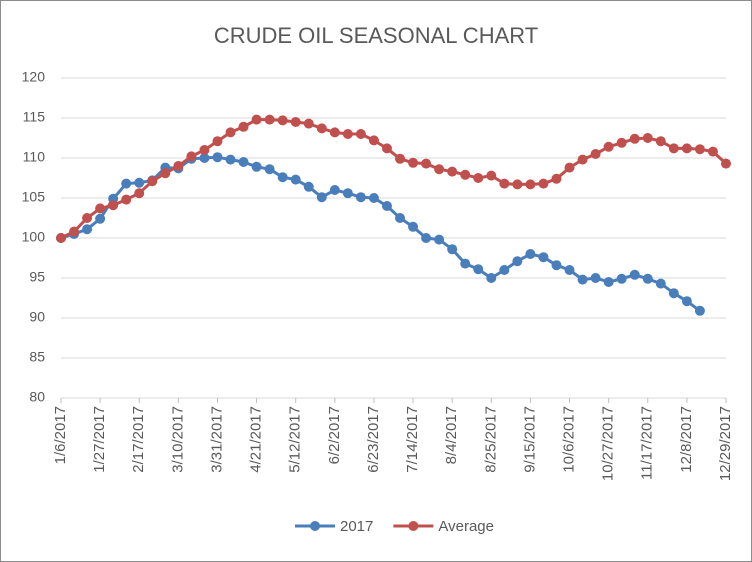  Describe the element at coordinates (177, 439) in the screenshot. I see `x-tick-label: 3/10/2017` at that location.